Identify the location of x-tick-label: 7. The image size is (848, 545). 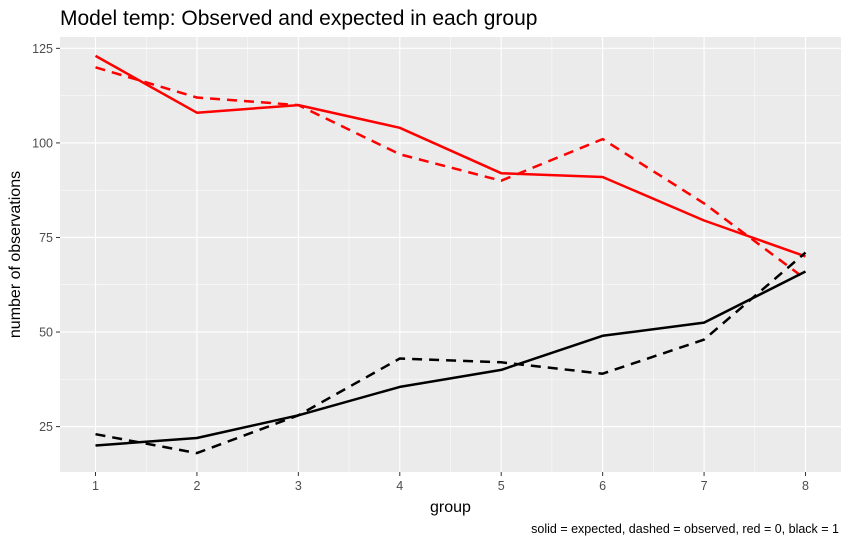
(704, 486).